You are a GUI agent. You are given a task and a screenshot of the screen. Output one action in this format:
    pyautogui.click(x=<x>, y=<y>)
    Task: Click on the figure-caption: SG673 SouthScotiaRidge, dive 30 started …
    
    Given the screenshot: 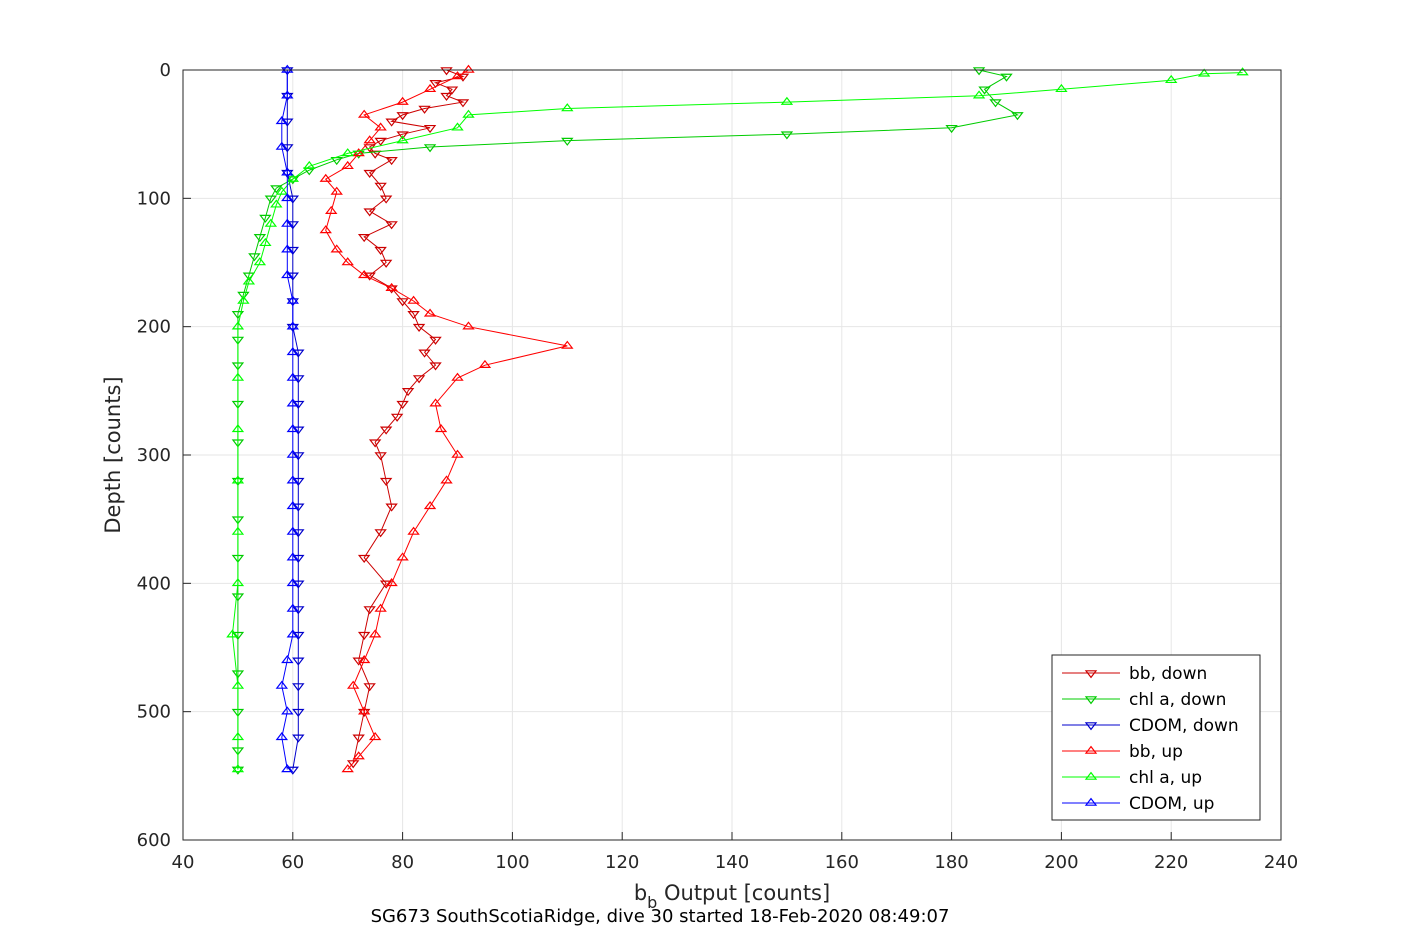 What is the action you would take?
    pyautogui.click(x=660, y=916)
    